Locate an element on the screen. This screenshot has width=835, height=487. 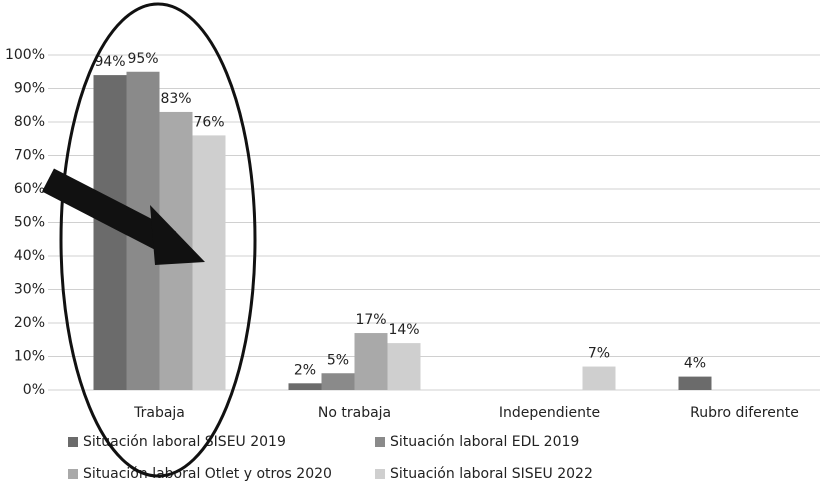
data-label: 94% is located at coordinates (109, 62).